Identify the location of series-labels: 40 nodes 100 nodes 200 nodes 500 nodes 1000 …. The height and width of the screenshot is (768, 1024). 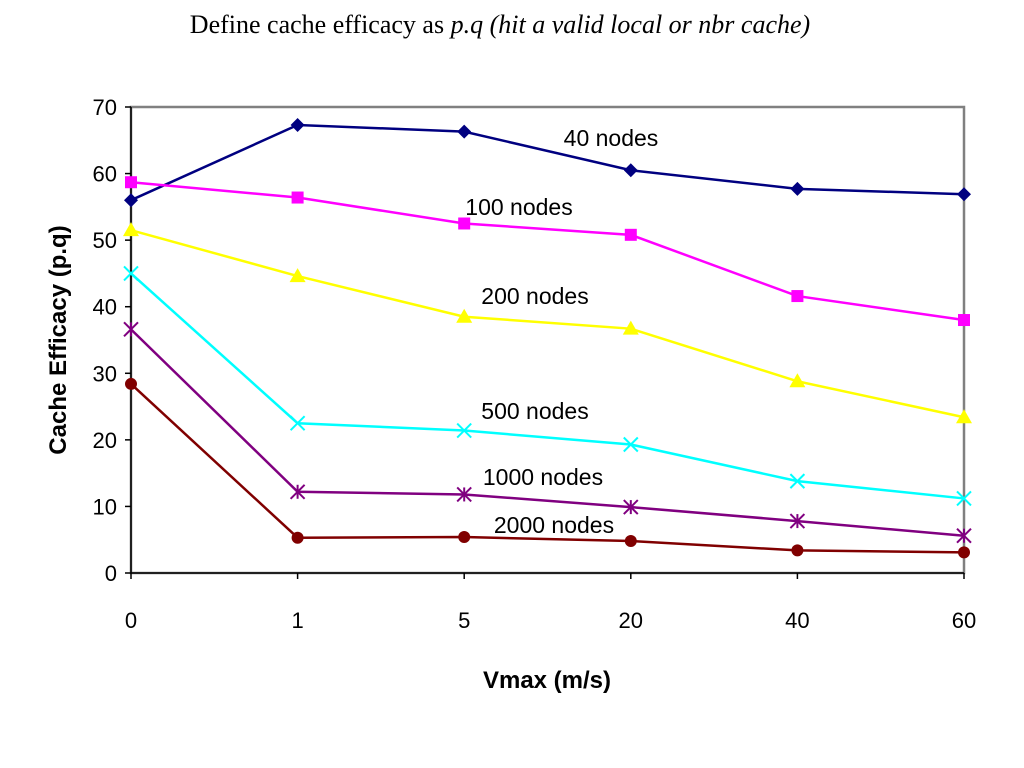
(561, 331).